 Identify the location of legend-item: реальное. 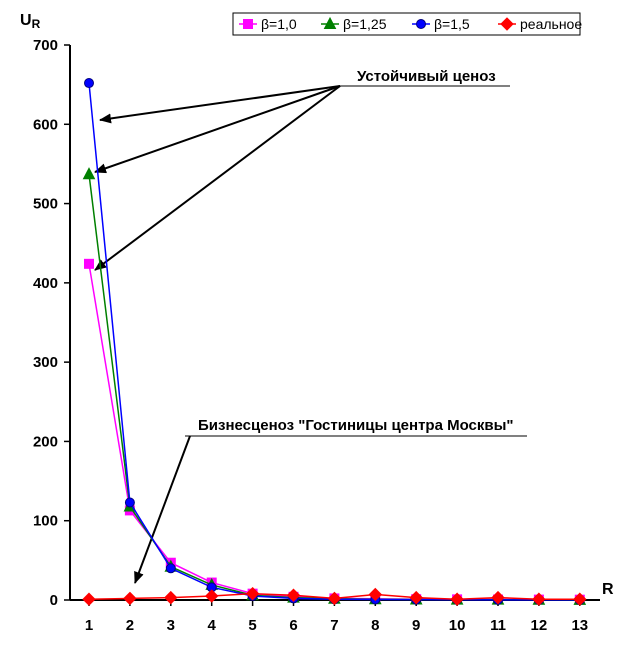
(540, 24).